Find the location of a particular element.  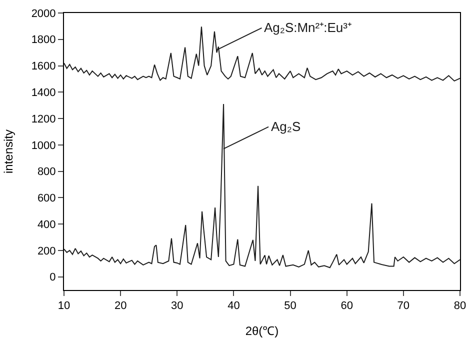

x-tick-label: 60 is located at coordinates (346, 306).